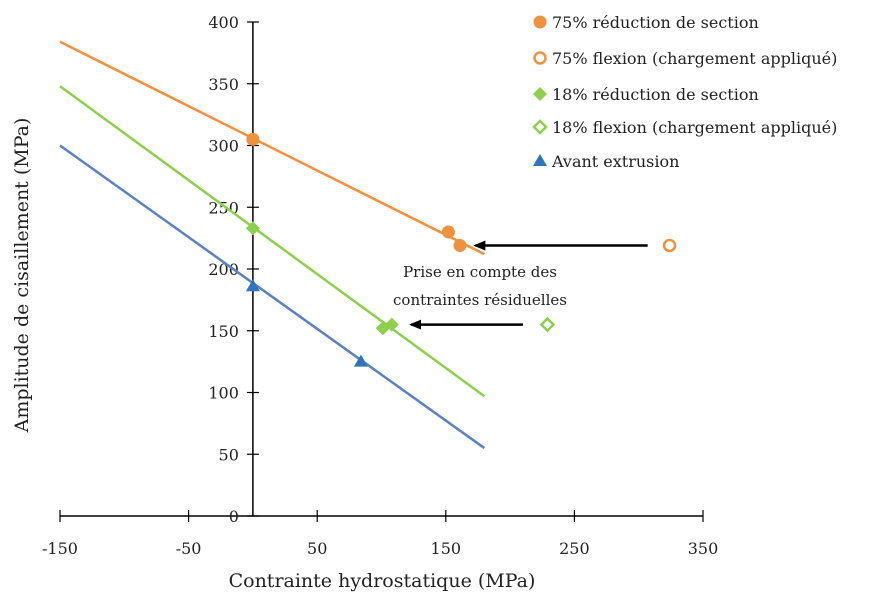  Describe the element at coordinates (223, 146) in the screenshot. I see `y-tick-label: 300` at that location.